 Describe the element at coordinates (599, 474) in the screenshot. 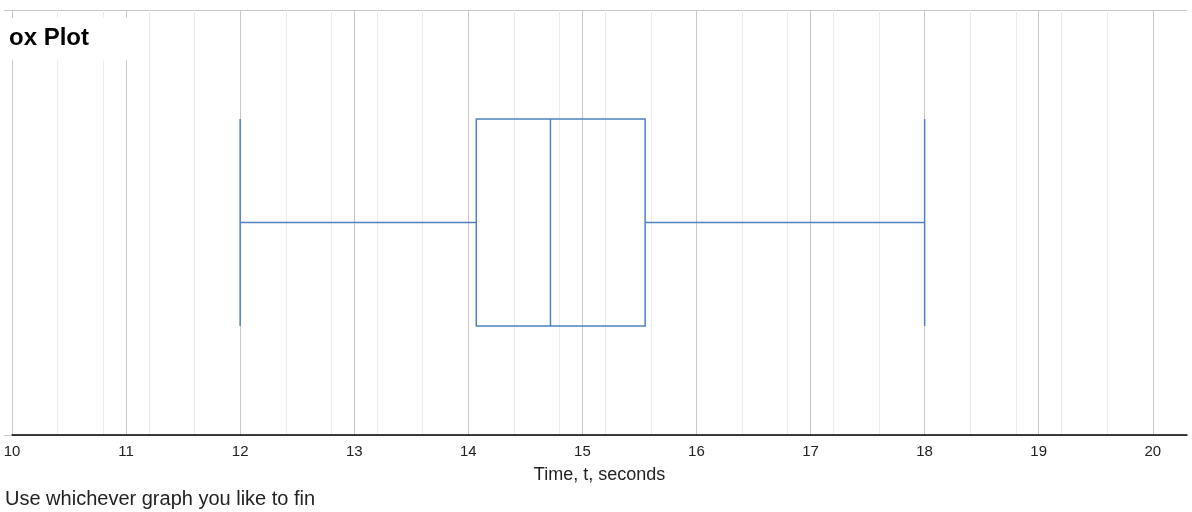

I see `x-axis-title: Time, t, seconds` at that location.